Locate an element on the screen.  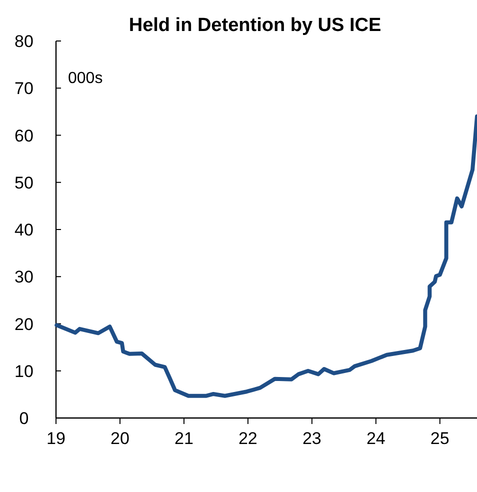
x-tick-label: 24 is located at coordinates (376, 438).